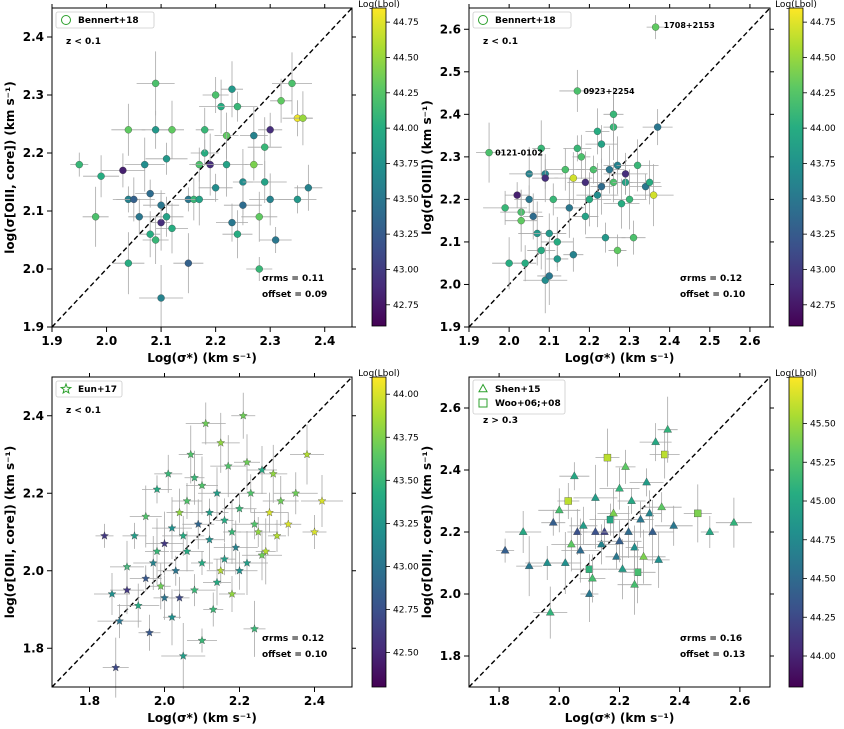 The image size is (844, 729). What do you see at coordinates (500, 421) in the screenshot?
I see `sample-label: z > 0.3` at bounding box center [500, 421].